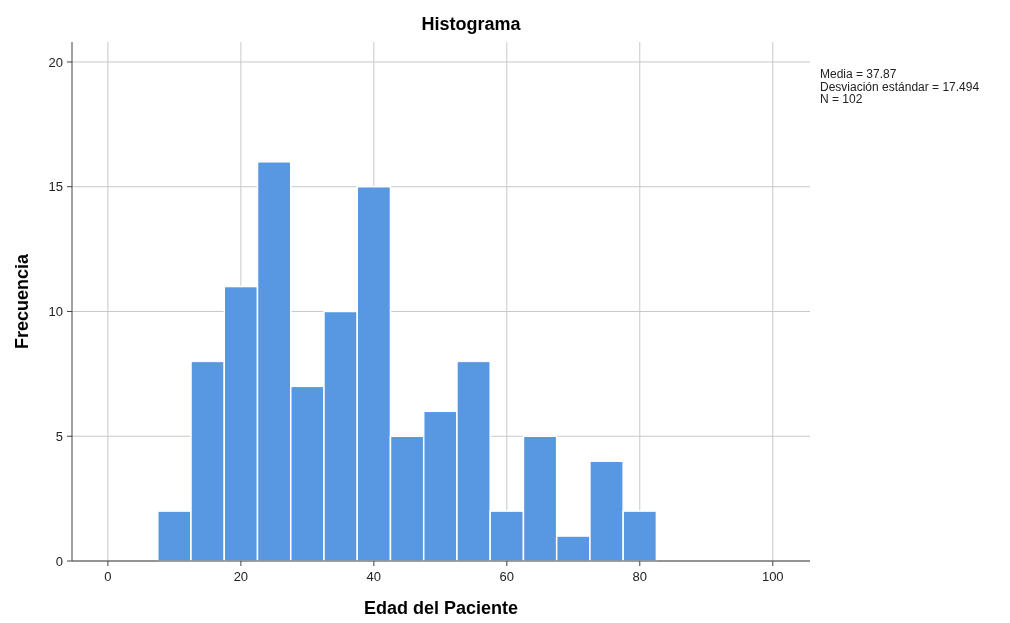  I want to click on y-axis-title: Frecuencia, so click(22, 301).